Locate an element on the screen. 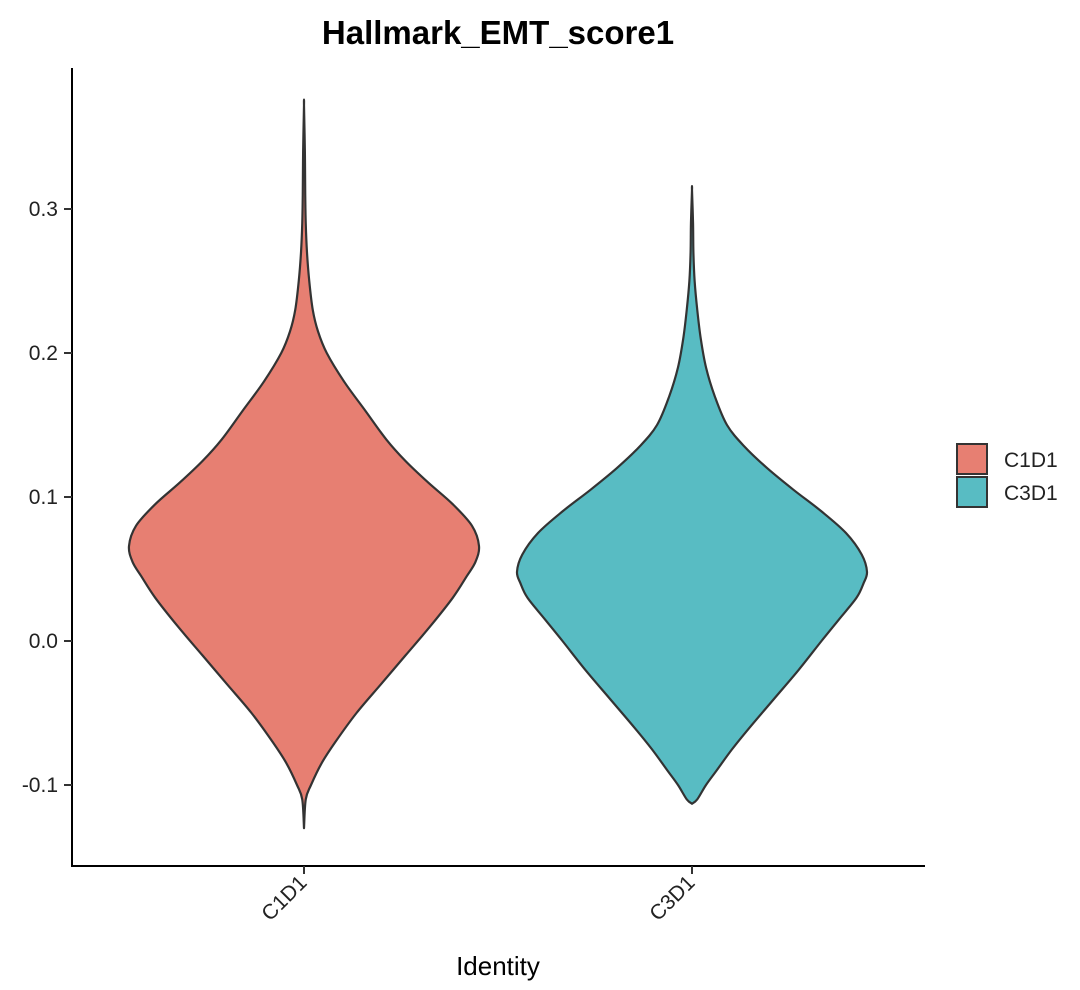 This screenshot has width=1080, height=990. y-tick-label: 0.2 is located at coordinates (43, 353).